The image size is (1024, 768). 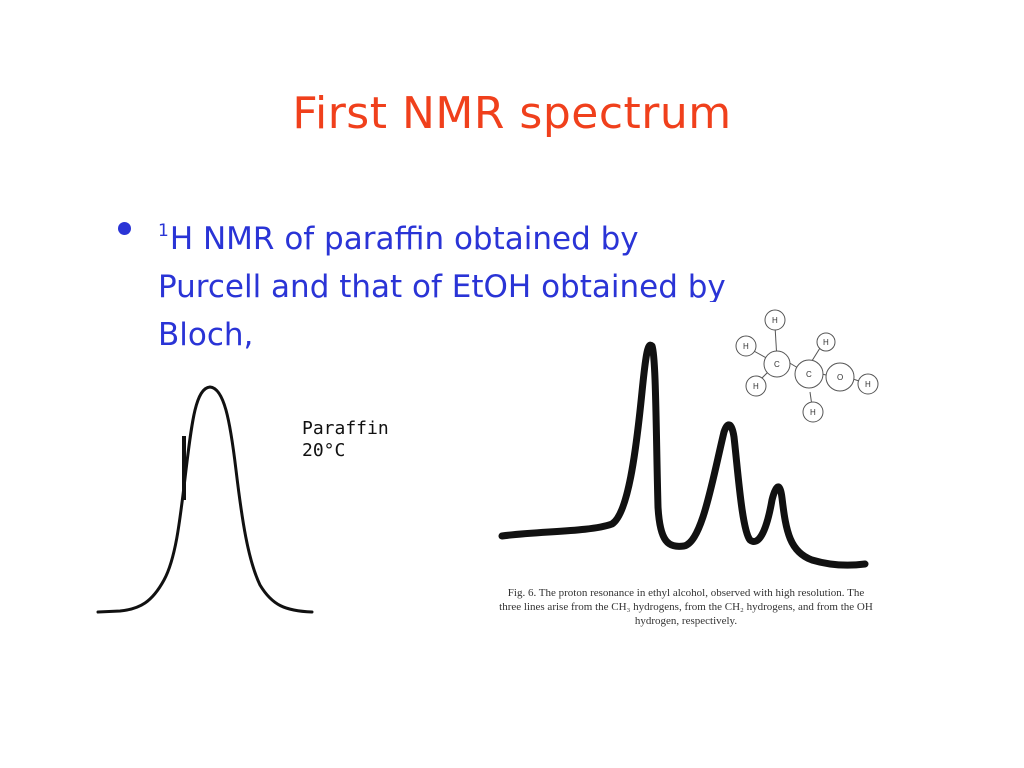 I want to click on bullet-line-3: Bloch,, so click(x=206, y=335).